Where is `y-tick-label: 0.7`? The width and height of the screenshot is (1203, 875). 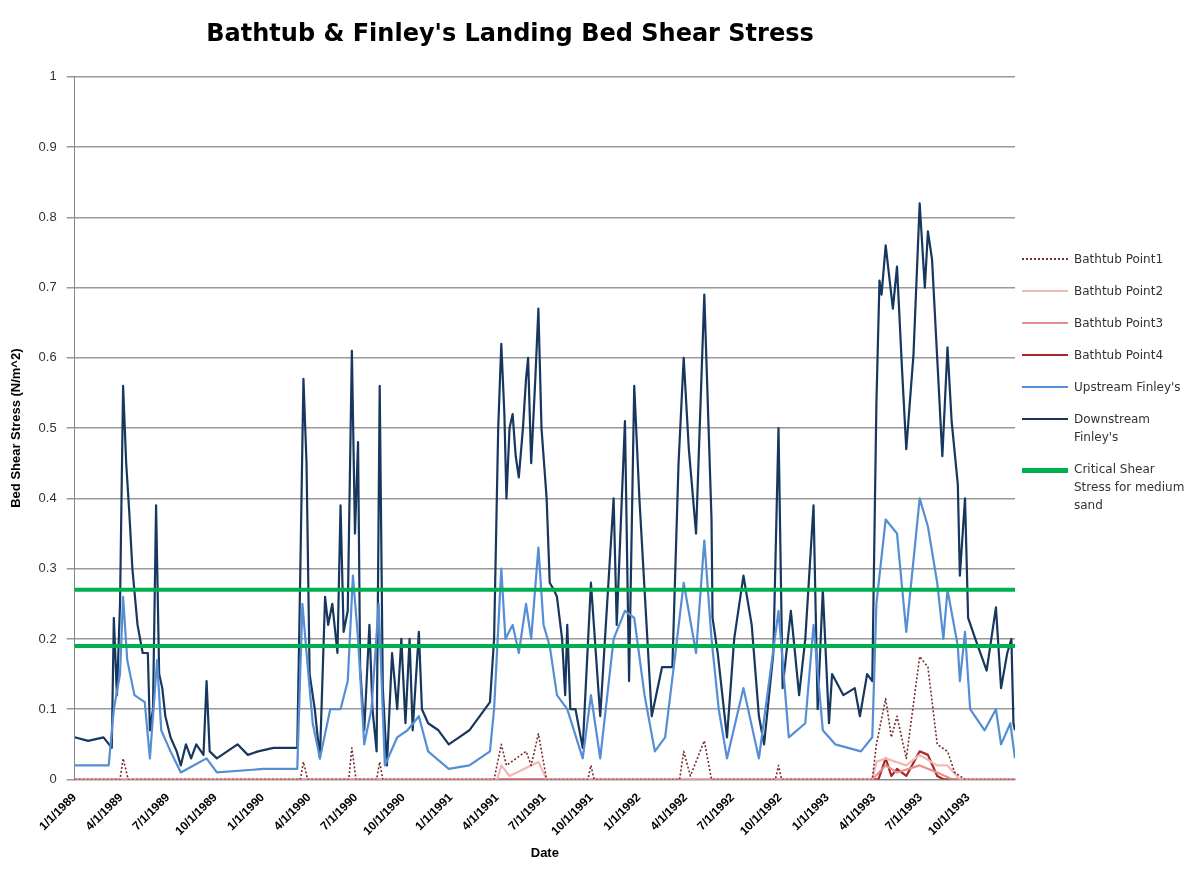
y-tick-label: 0.7 is located at coordinates (47, 287).